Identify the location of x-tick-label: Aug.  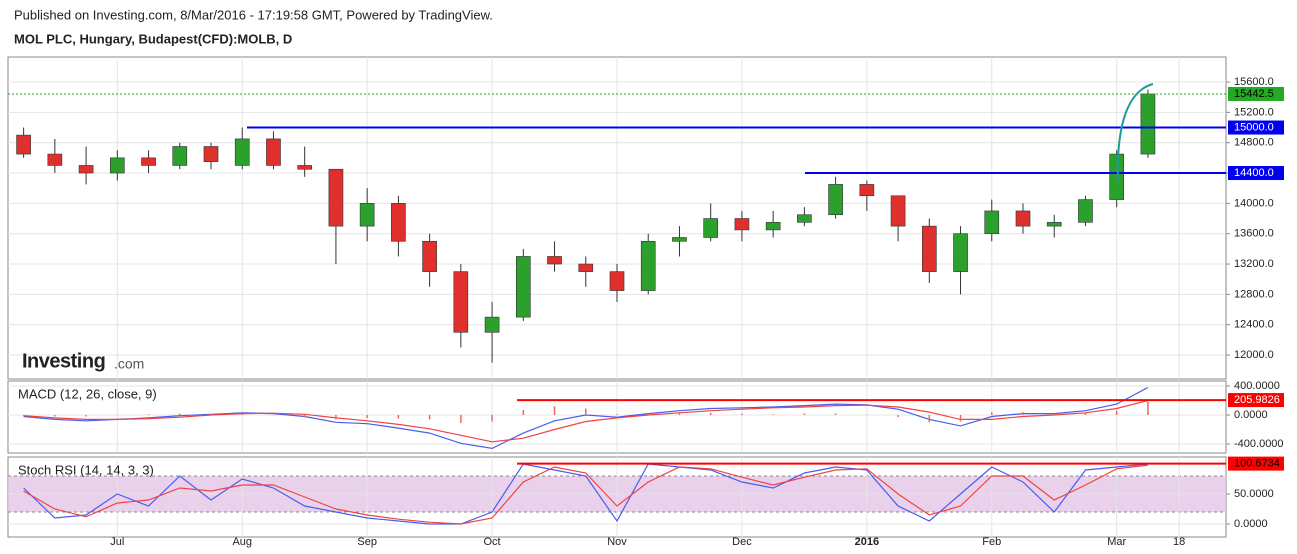
(242, 542).